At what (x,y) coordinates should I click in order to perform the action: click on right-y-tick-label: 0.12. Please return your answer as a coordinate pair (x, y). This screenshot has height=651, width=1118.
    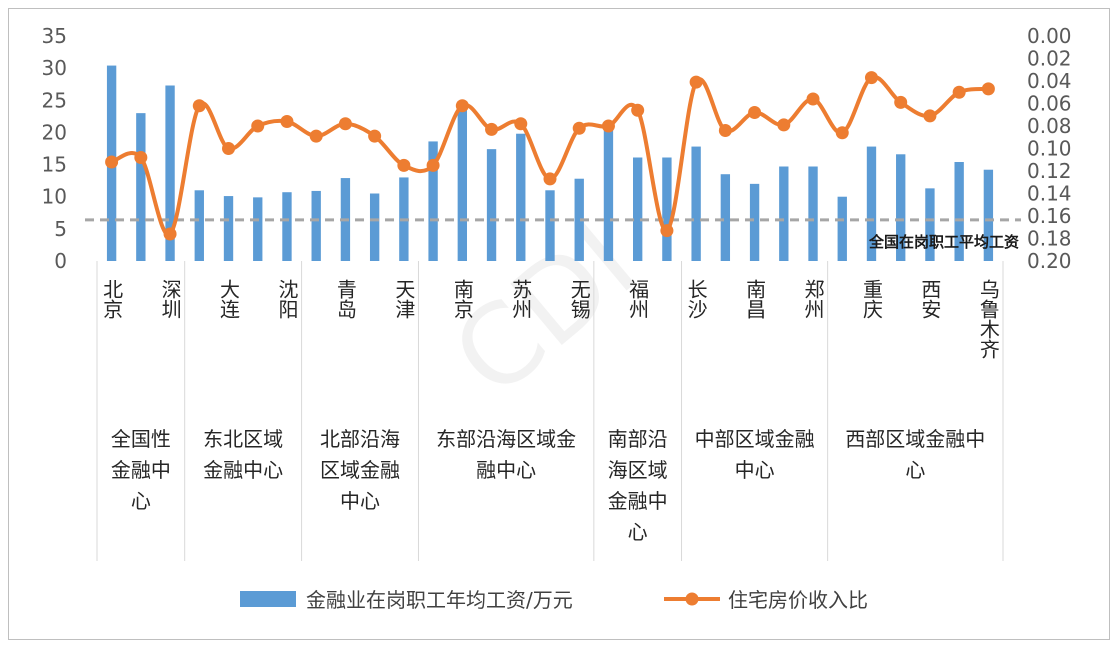
    Looking at the image, I should click on (1049, 171).